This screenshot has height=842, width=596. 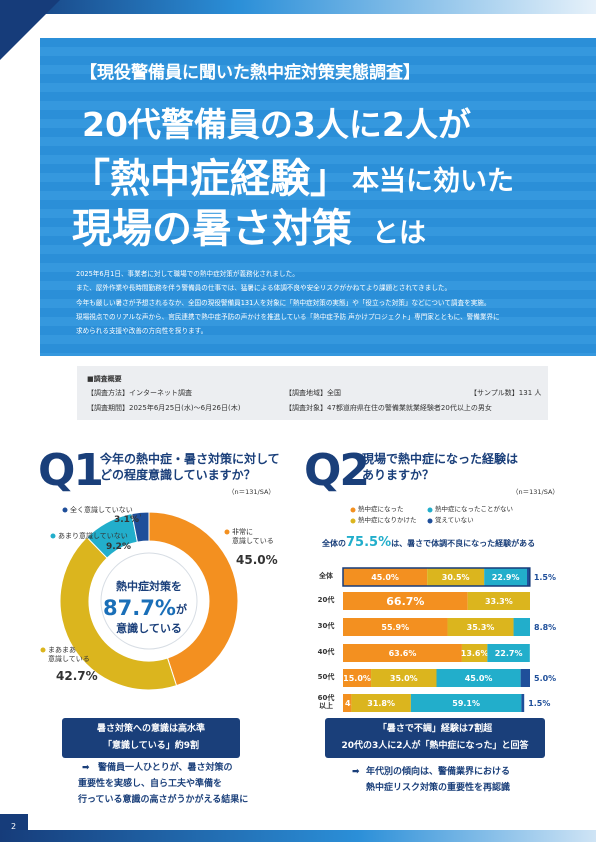 What do you see at coordinates (433, 181) in the screenshot?
I see `title: 本当に効いた` at bounding box center [433, 181].